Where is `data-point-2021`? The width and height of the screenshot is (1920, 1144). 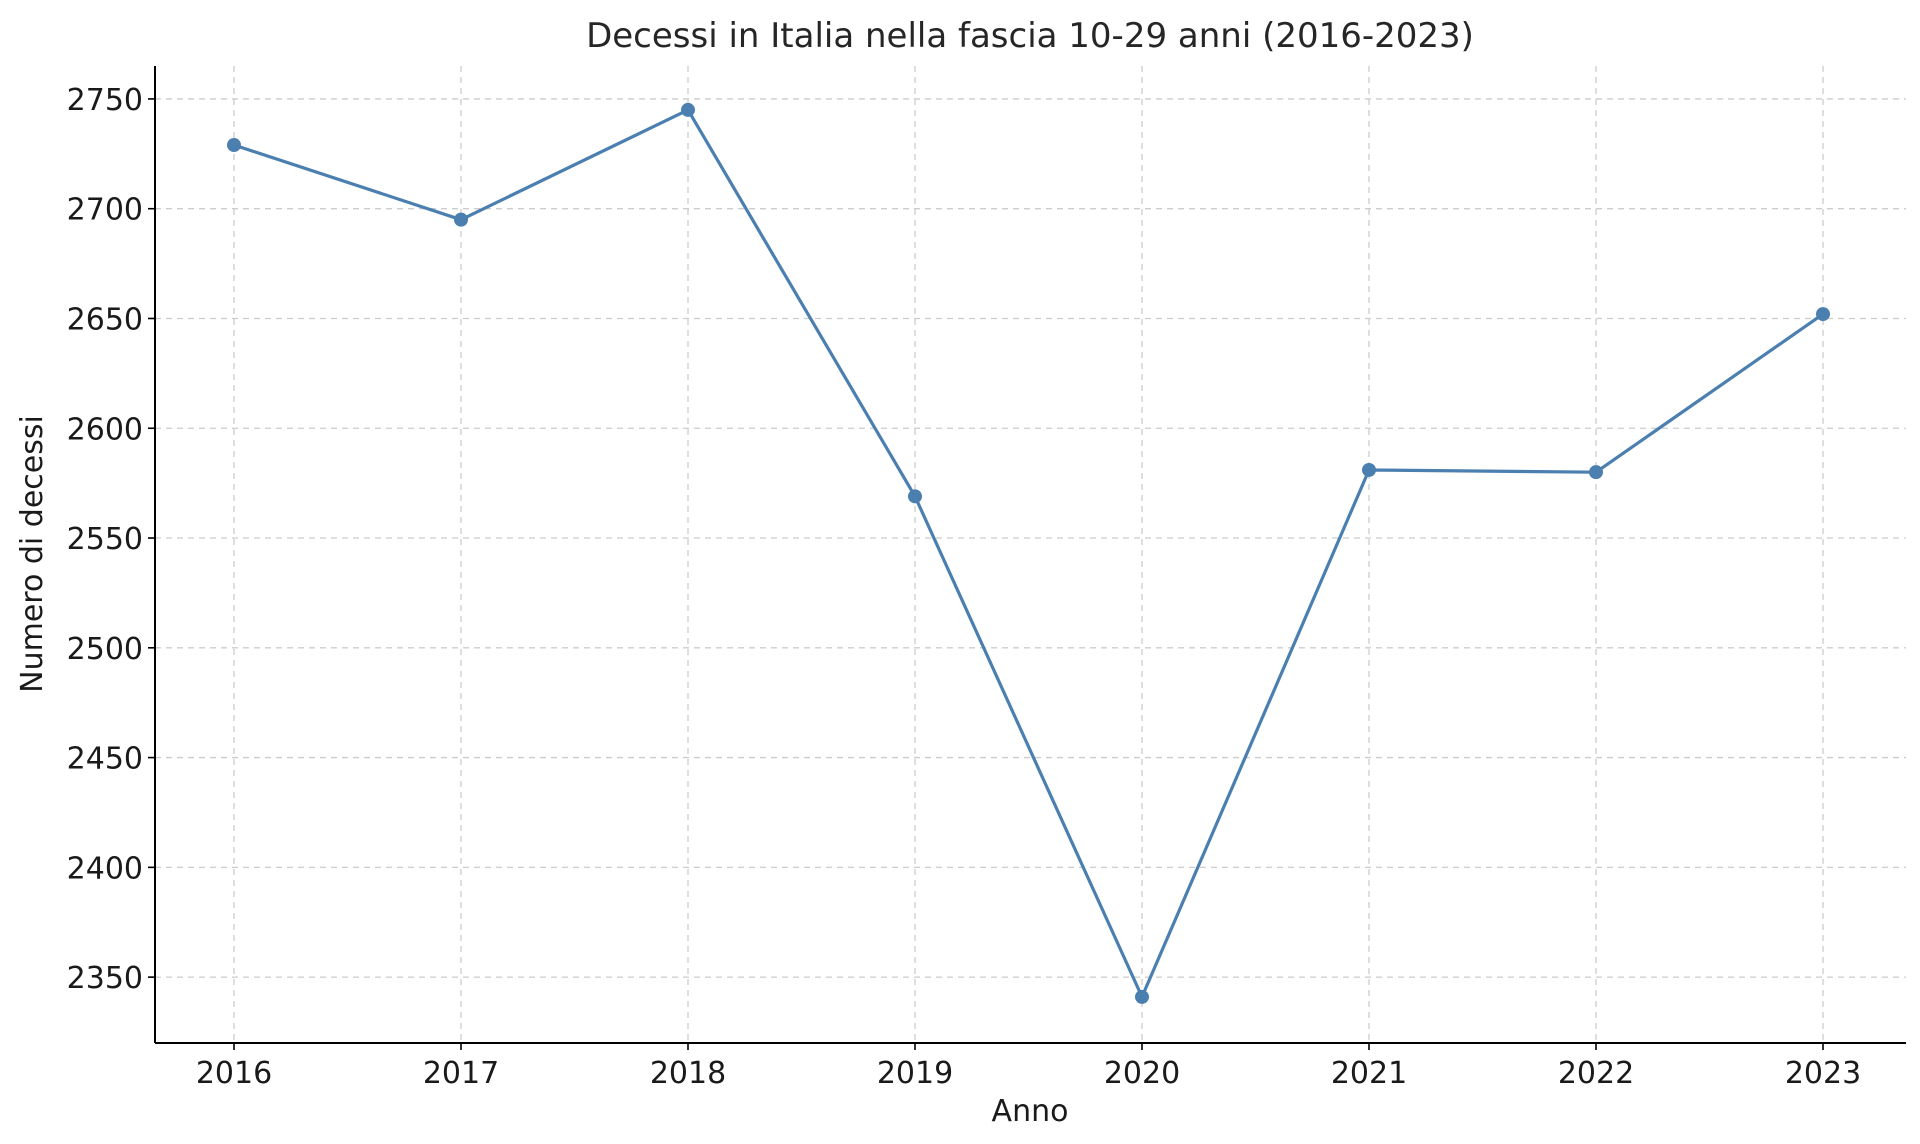
data-point-2021 is located at coordinates (1369, 469).